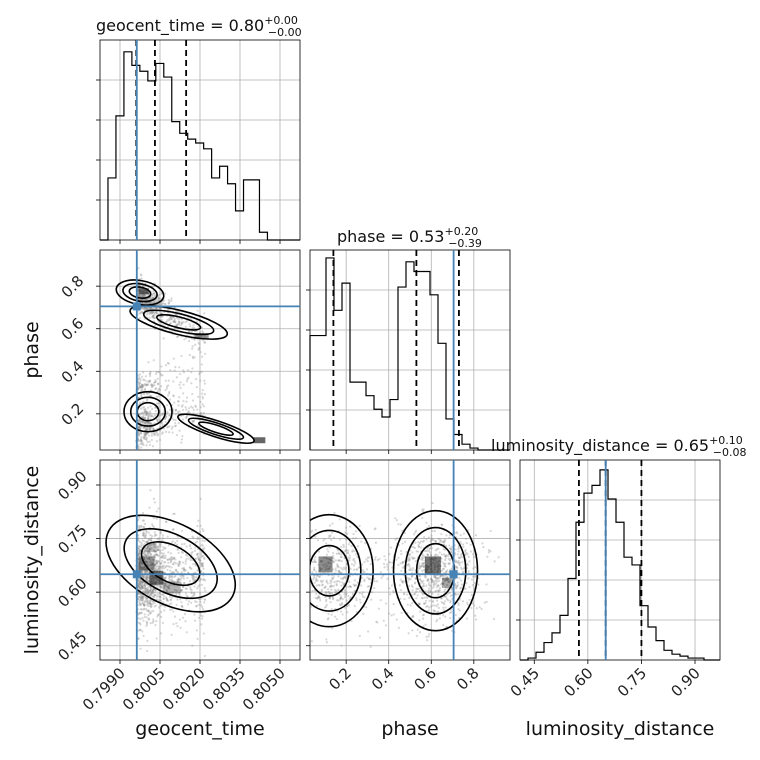 Image resolution: width=760 pixels, height=760 pixels. What do you see at coordinates (410, 560) in the screenshot?
I see `panel-frame` at bounding box center [410, 560].